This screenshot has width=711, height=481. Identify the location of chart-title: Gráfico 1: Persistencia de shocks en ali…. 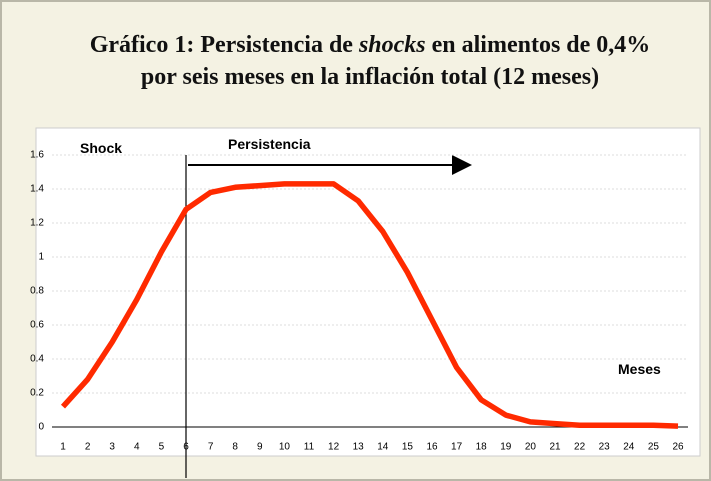
(370, 45).